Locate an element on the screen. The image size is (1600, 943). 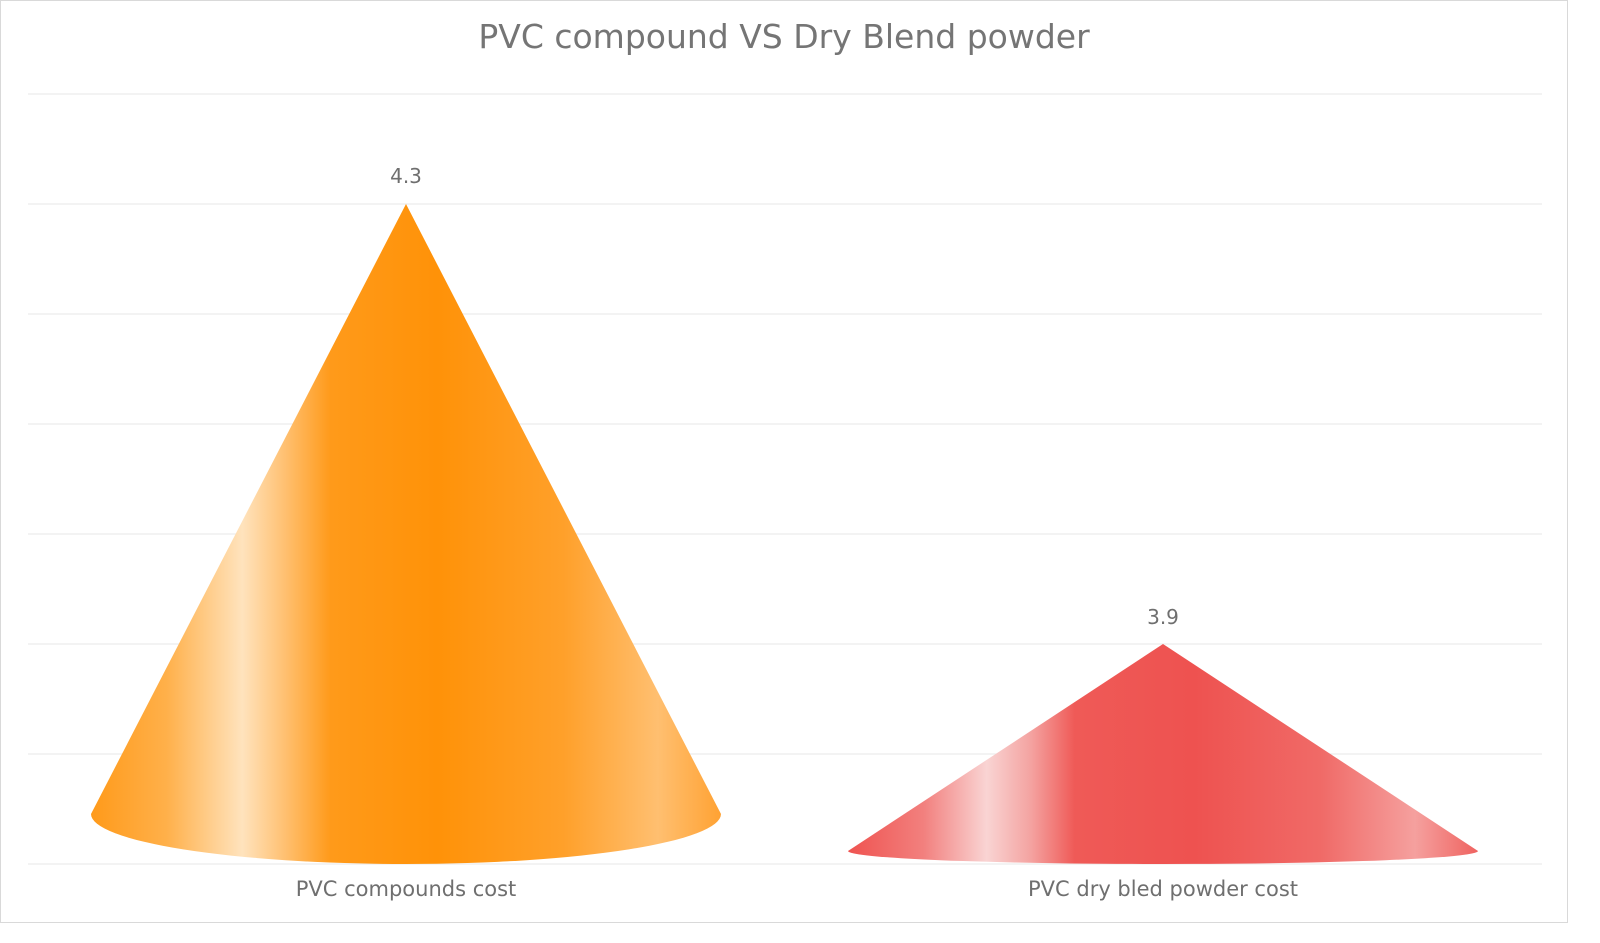
x-axis-label-1: PVC dry bled powder cost is located at coordinates (1163, 889).